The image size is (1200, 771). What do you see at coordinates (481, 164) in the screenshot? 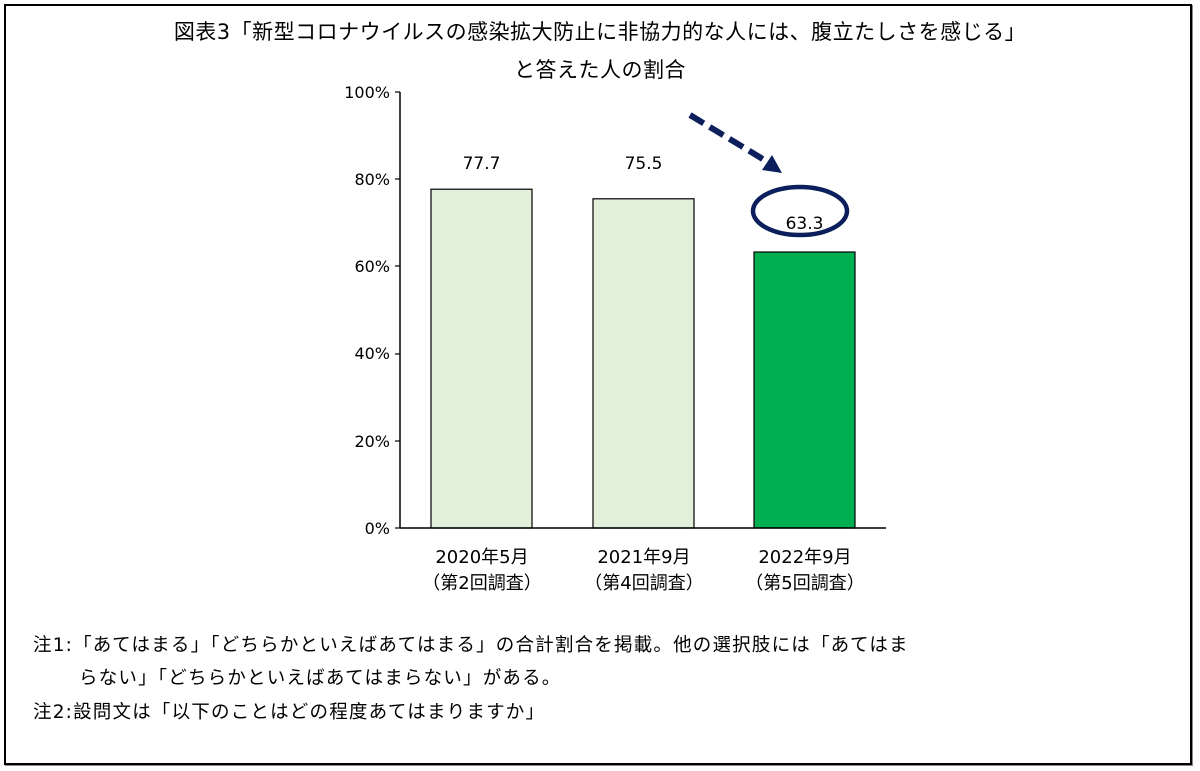
I see `value-label-2020-05: 77.7` at bounding box center [481, 164].